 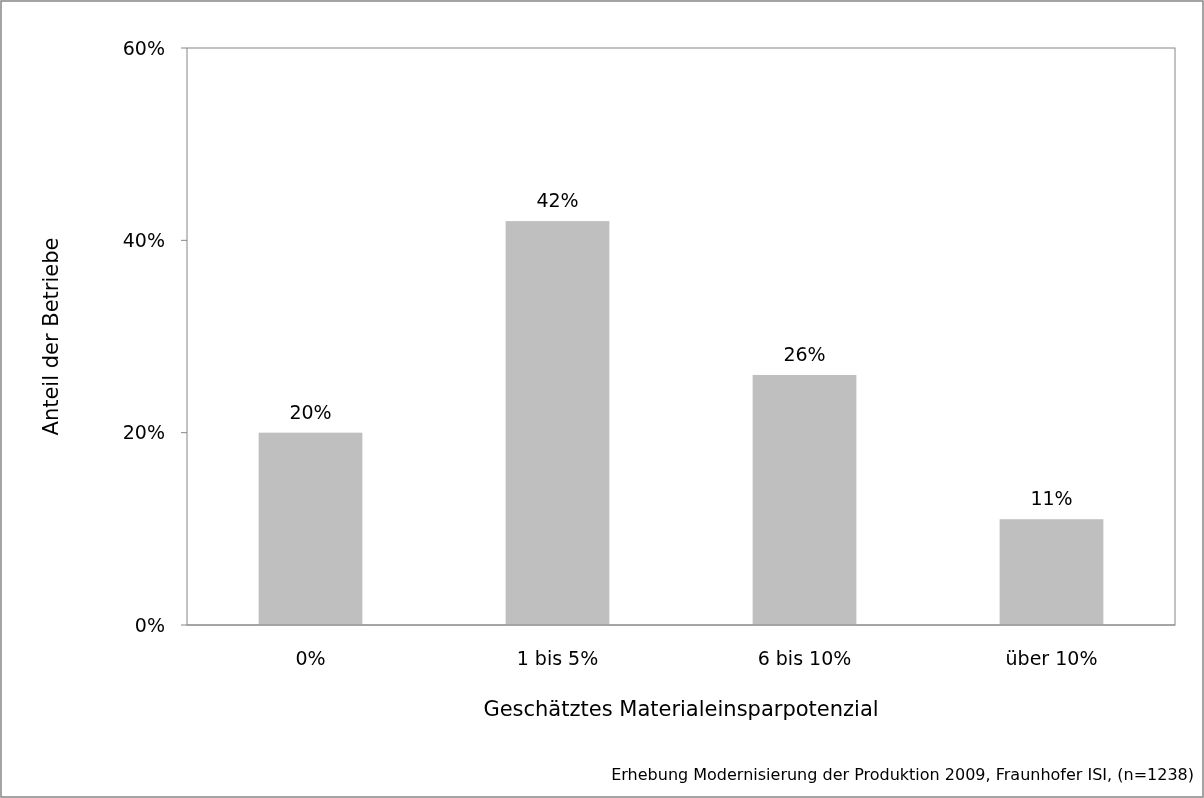 I want to click on x-tick-label: 6 bis 10%, so click(x=804, y=658).